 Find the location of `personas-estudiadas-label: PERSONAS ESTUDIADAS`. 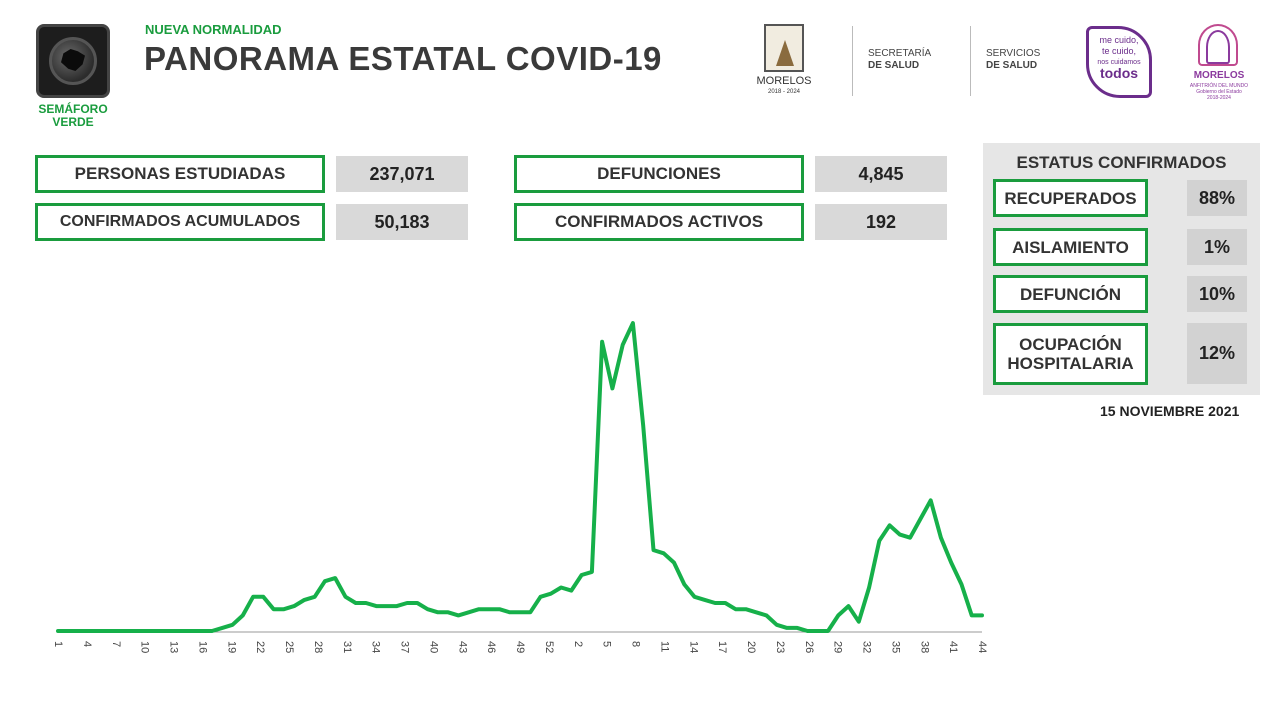

personas-estudiadas-label: PERSONAS ESTUDIADAS is located at coordinates (180, 174).